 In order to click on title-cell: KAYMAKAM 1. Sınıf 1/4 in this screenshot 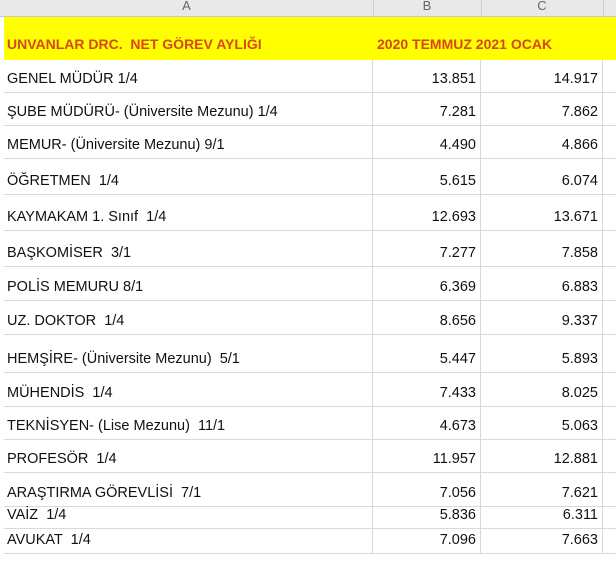, I will do `click(188, 212)`.